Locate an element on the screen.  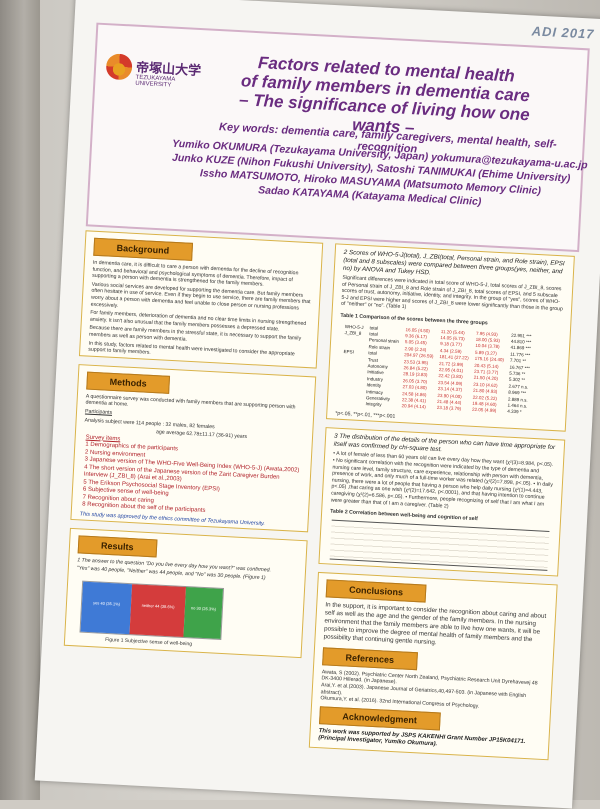
chart-segment: no 30 (26.3%) is located at coordinates (203, 612).